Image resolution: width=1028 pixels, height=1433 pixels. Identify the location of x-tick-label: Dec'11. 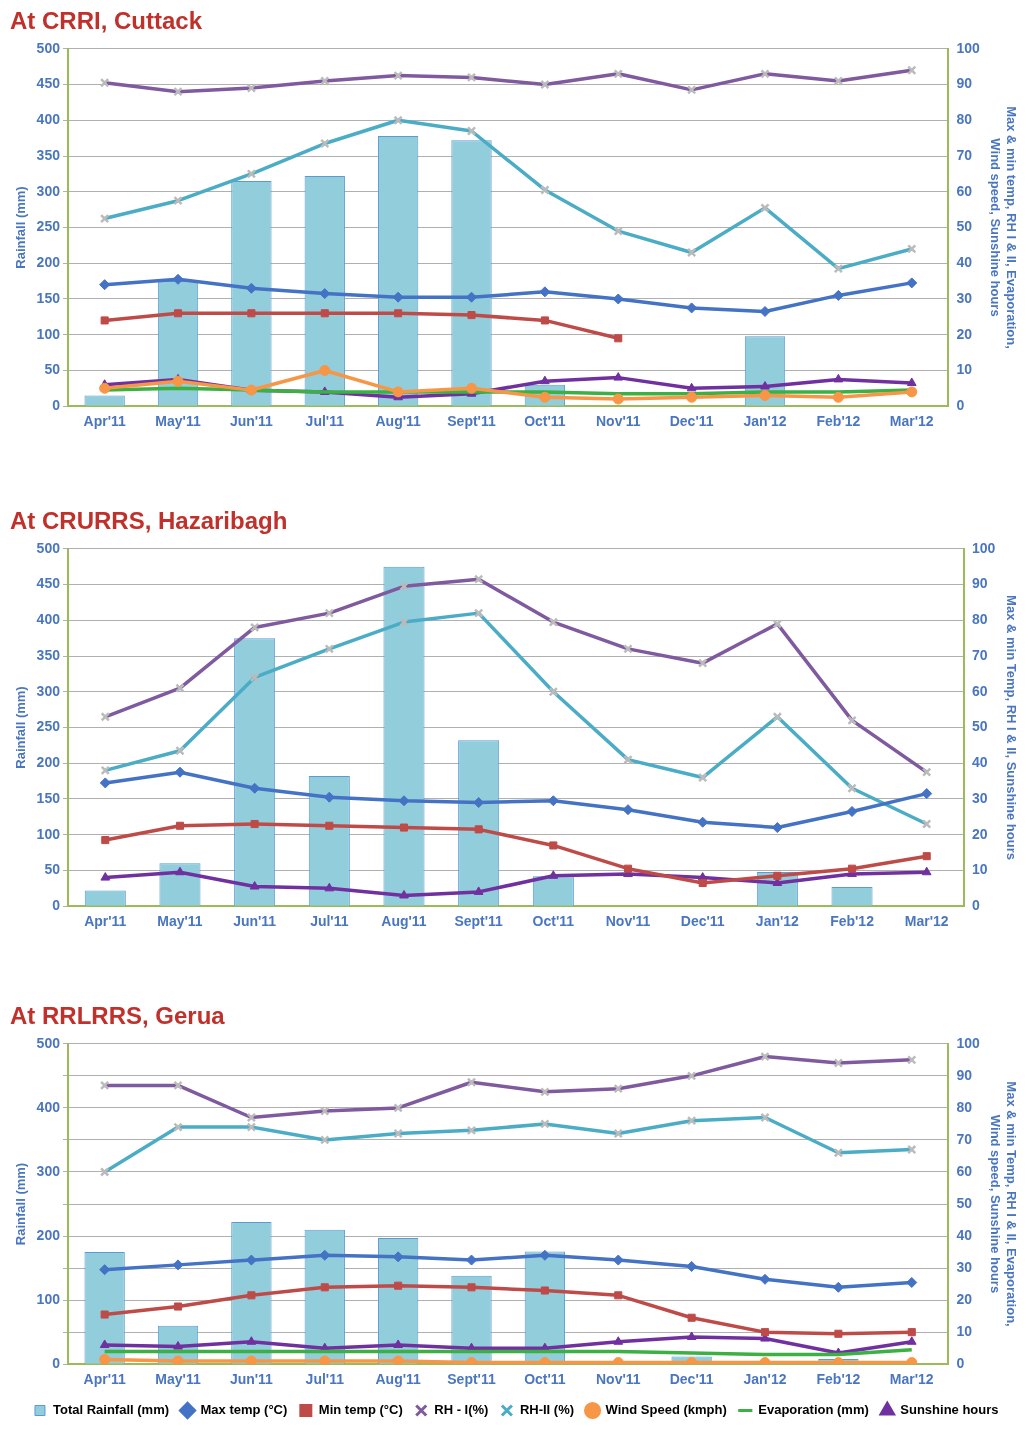
(691, 1379).